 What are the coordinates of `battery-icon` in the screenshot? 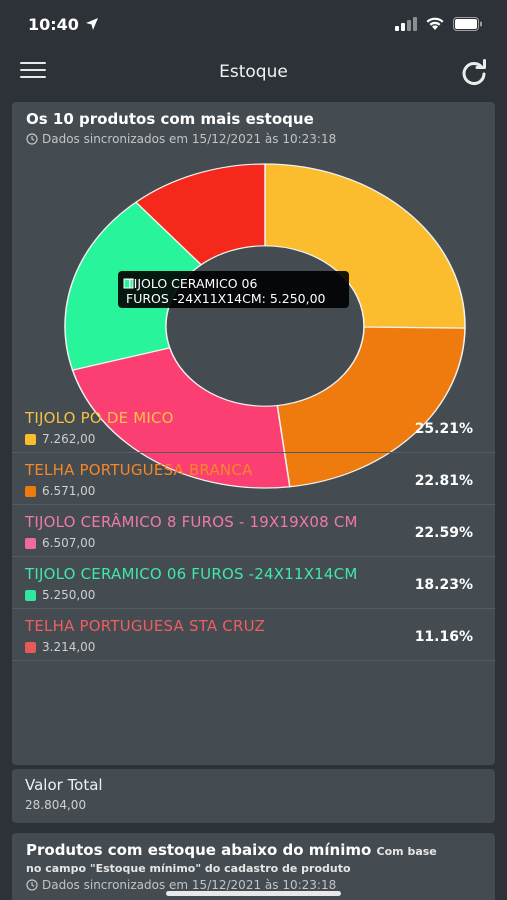 It's located at (467, 24).